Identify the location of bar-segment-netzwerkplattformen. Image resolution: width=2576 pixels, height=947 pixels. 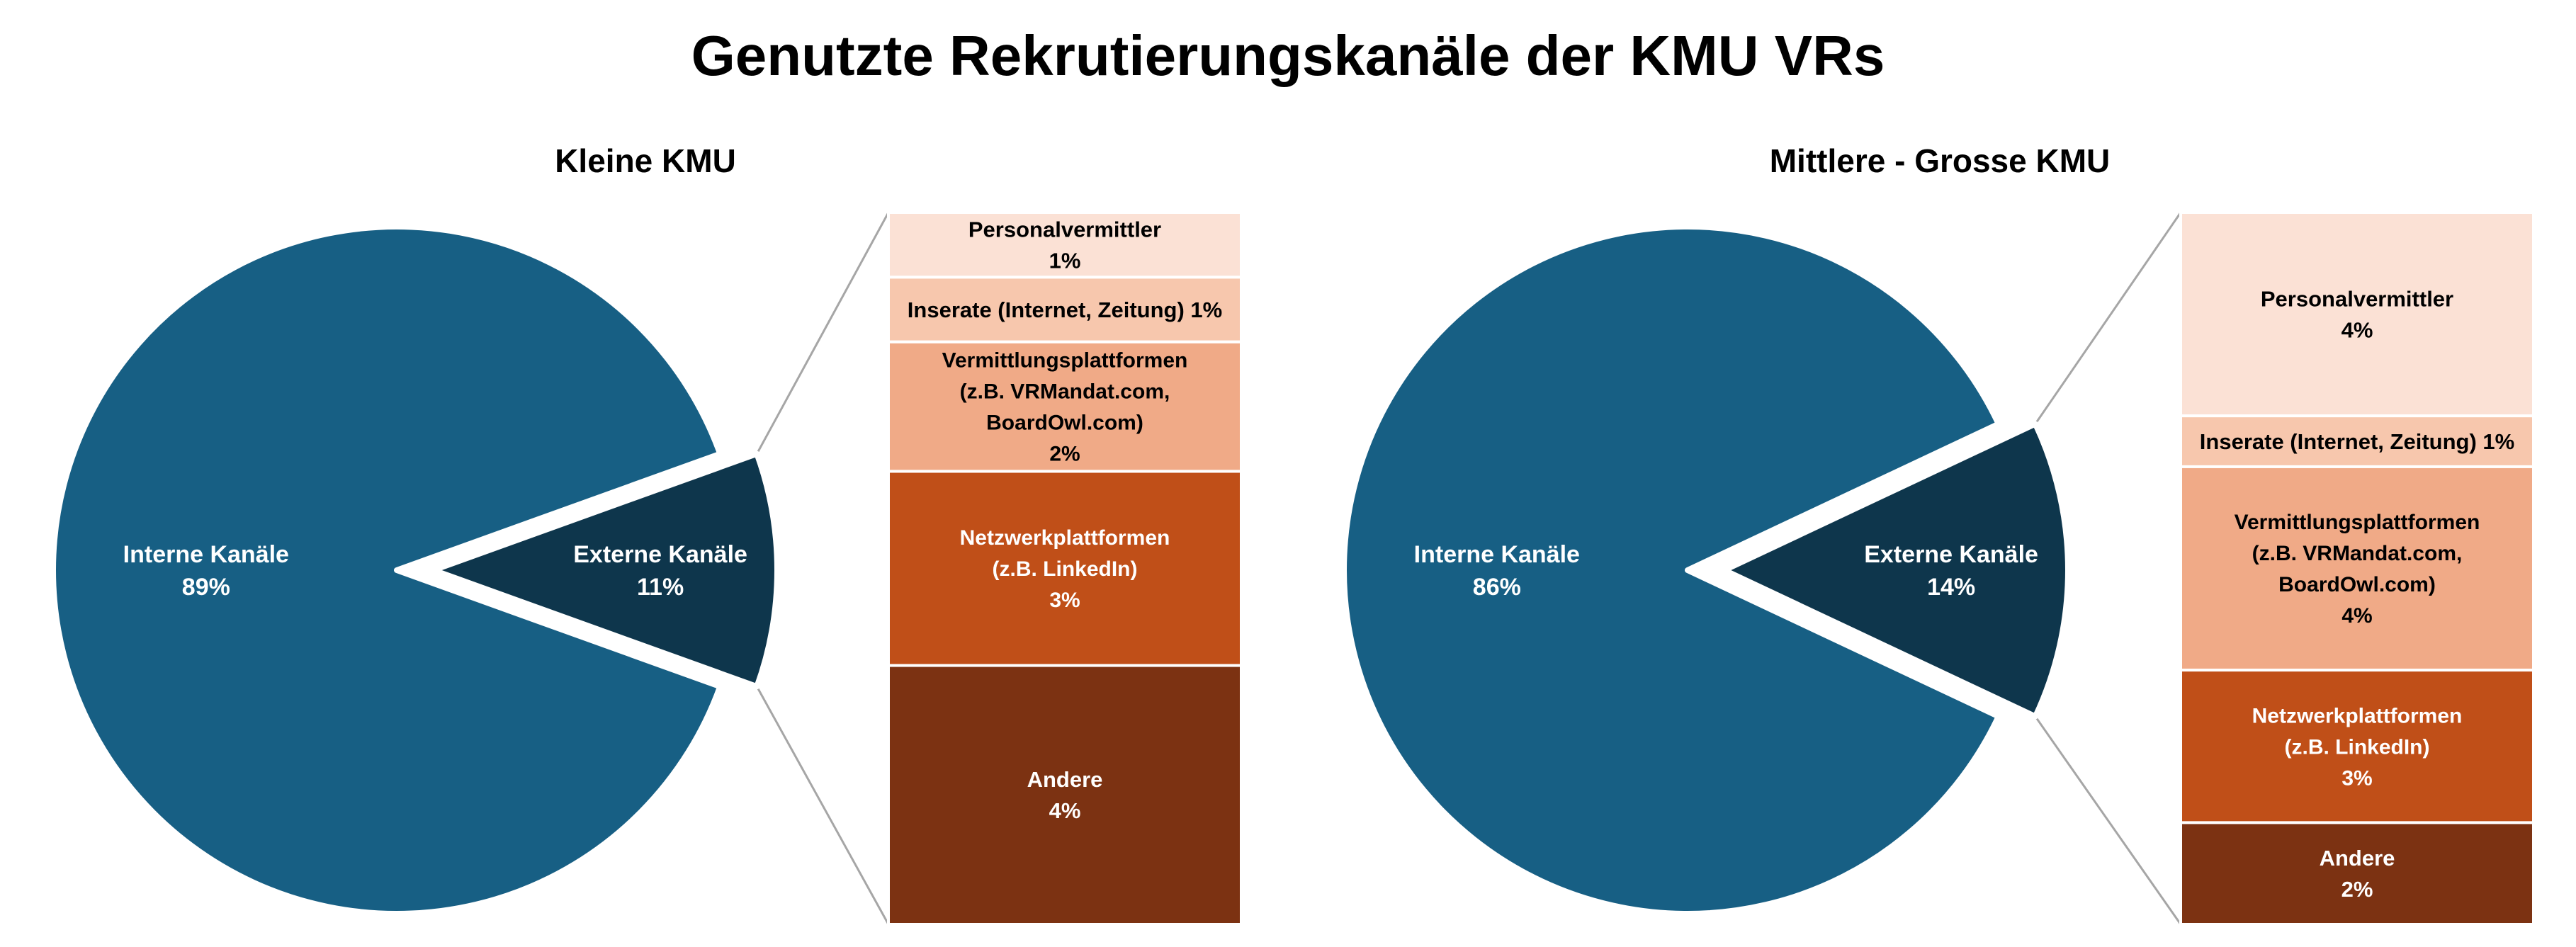
(1065, 568).